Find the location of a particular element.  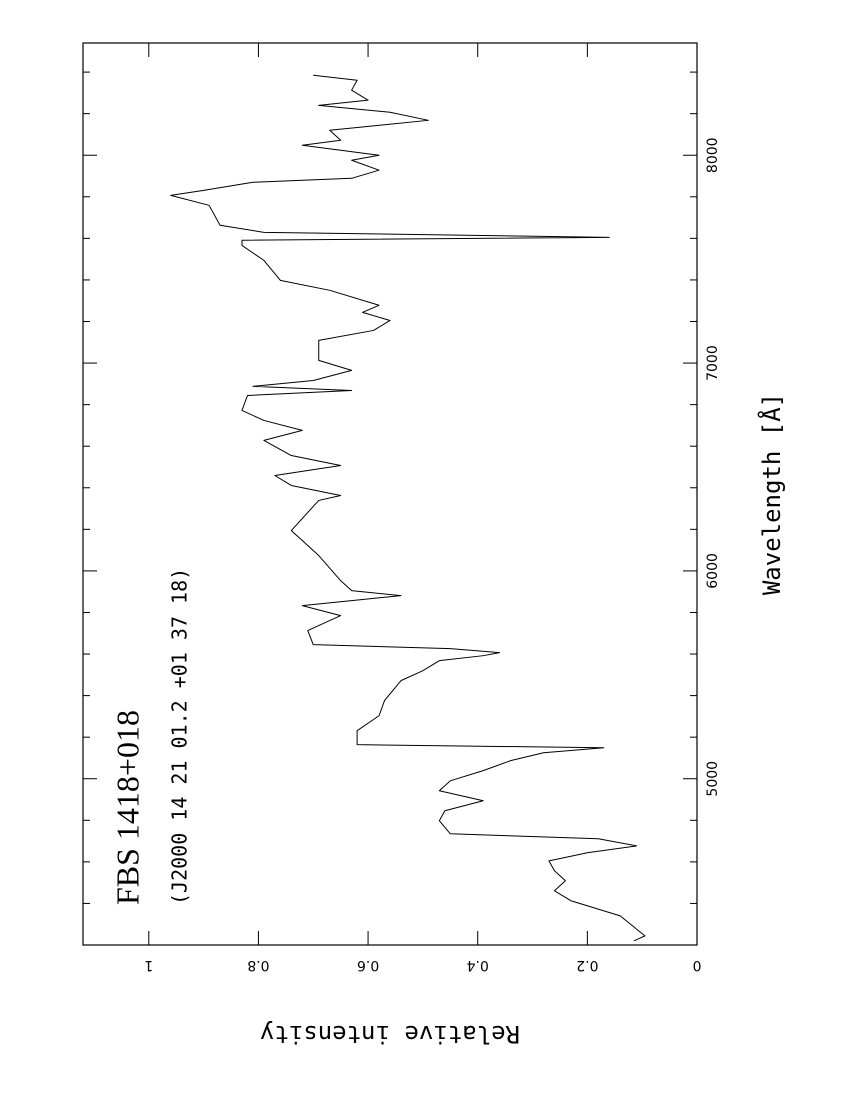

y-tick-label: 0.2 is located at coordinates (587, 965).